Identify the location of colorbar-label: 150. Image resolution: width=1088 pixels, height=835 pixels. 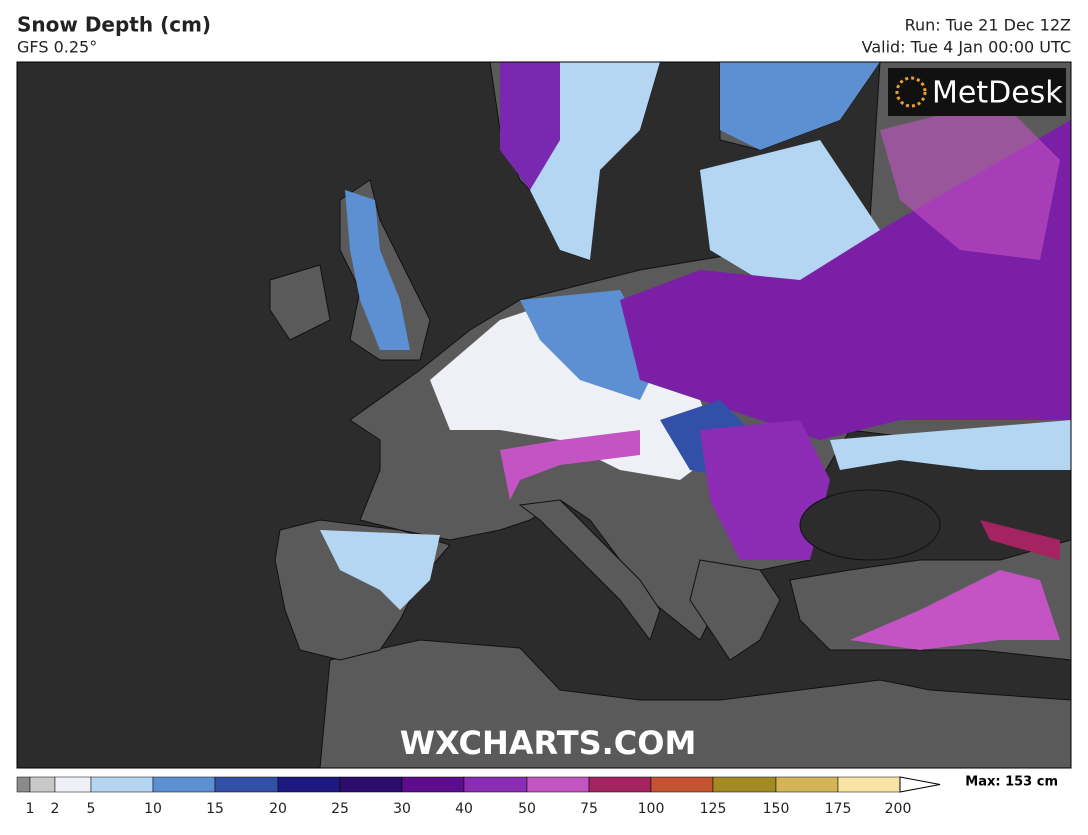
(776, 809).